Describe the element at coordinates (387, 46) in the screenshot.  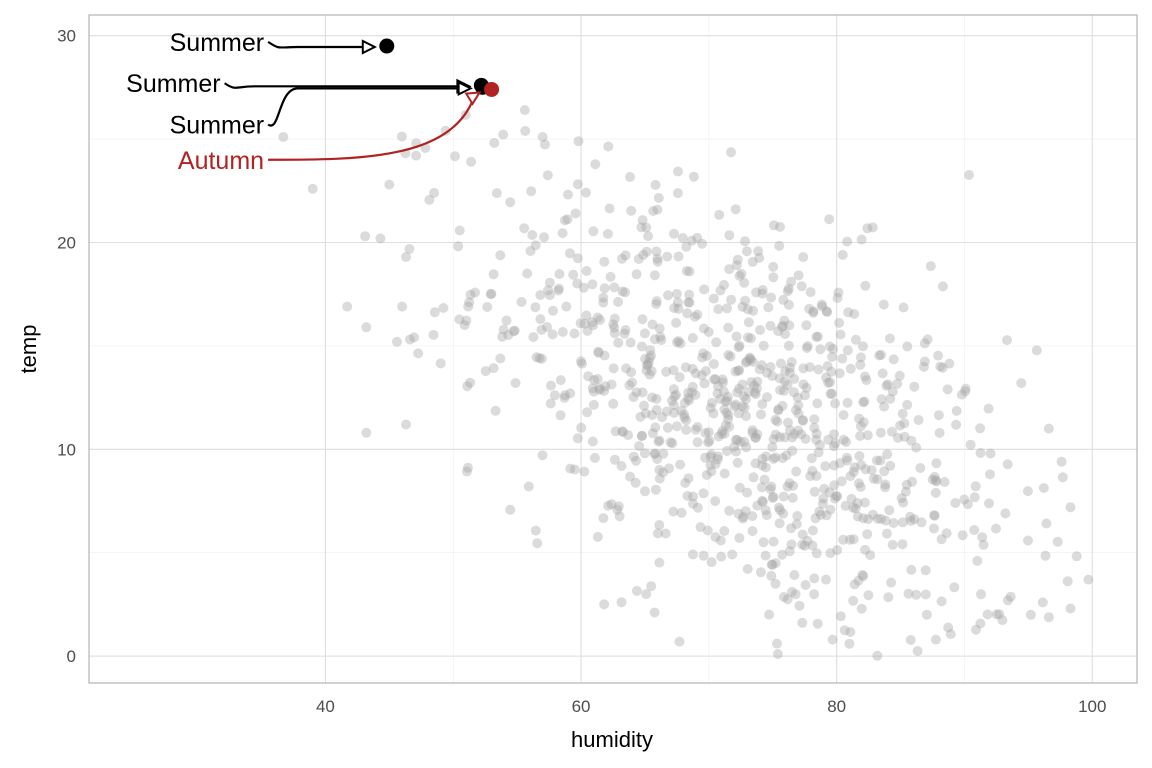
I see `highlighted-point` at that location.